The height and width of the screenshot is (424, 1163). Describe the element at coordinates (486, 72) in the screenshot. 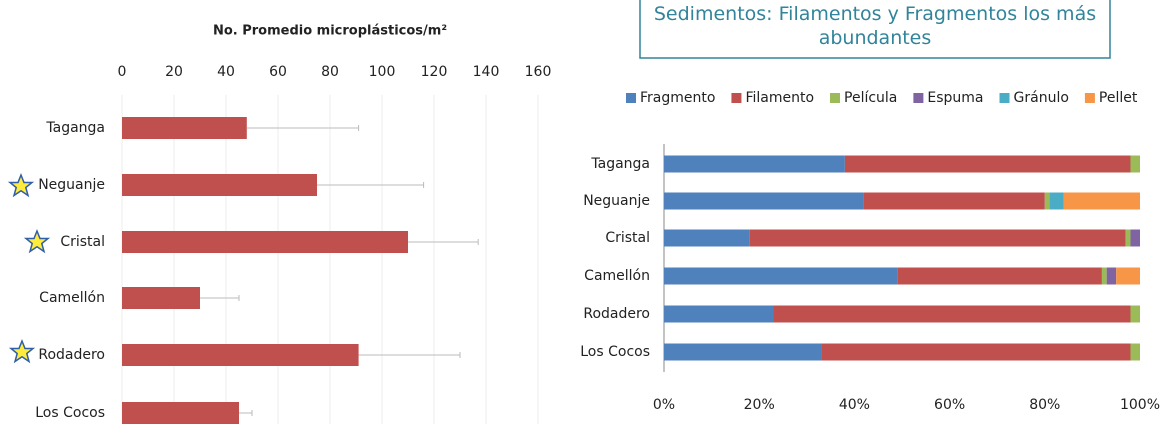

I see `x-tick-label: 140` at that location.